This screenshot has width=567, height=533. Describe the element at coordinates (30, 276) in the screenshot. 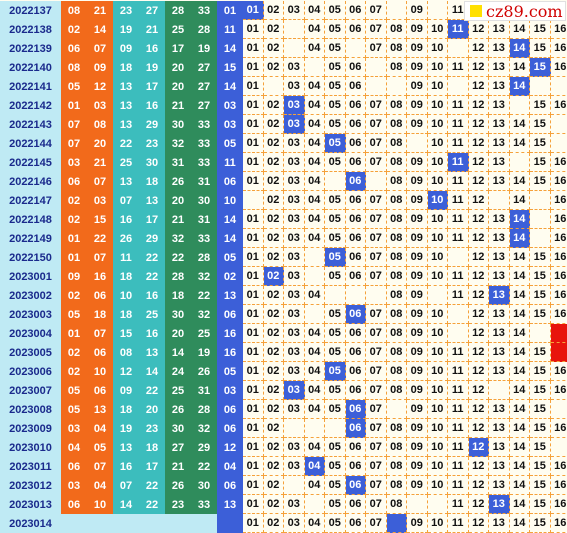

I see `issue-number: 2023001` at that location.